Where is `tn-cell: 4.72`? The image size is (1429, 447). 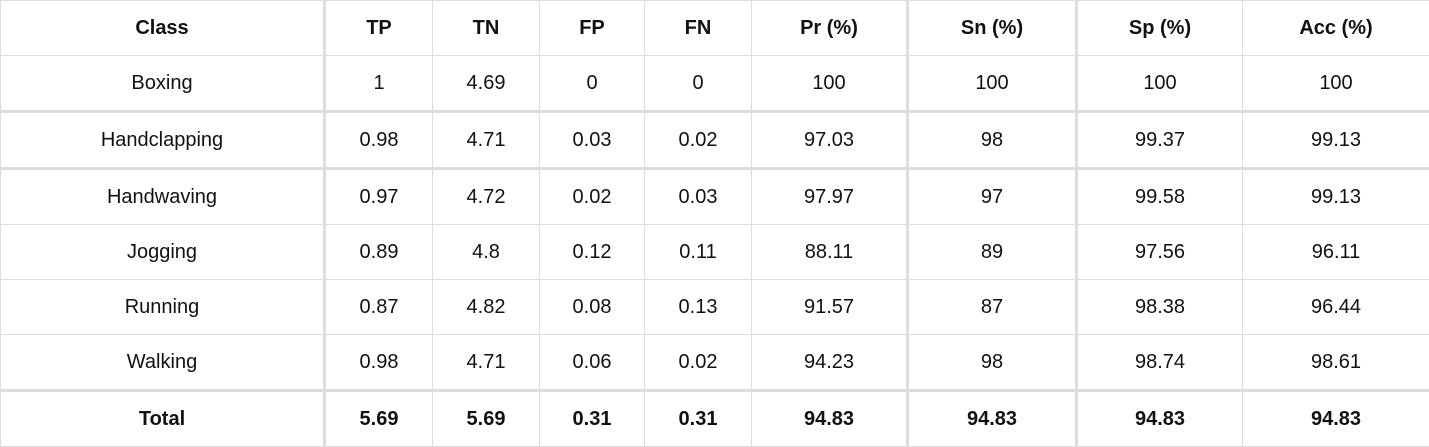
tn-cell: 4.72 is located at coordinates (486, 197).